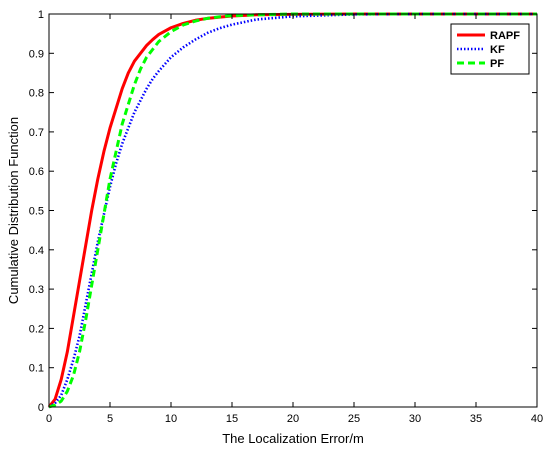 The image size is (550, 452). I want to click on y-tick-label: 0.1, so click(36, 369).